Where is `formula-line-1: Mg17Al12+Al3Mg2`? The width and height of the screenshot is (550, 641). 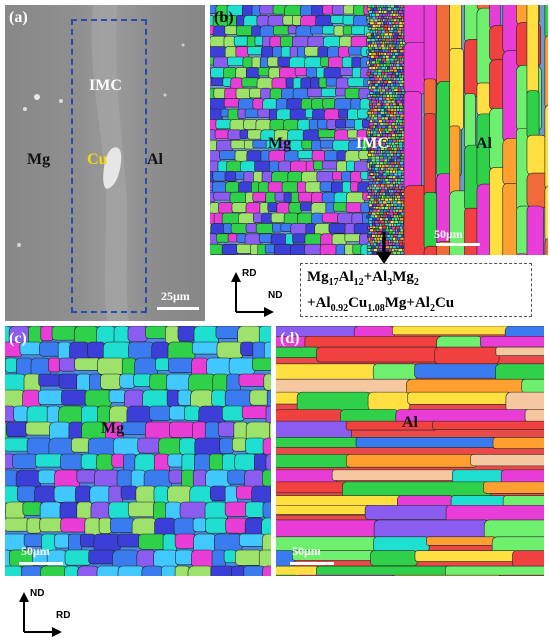 formula-line-1: Mg17Al12+Al3Mg2 is located at coordinates (363, 278).